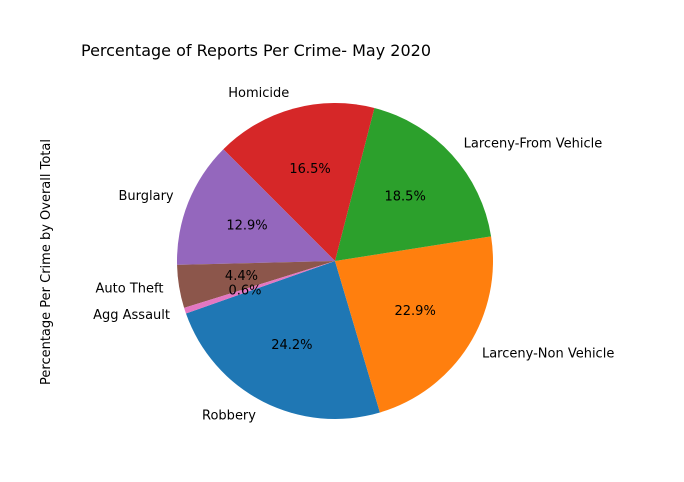 The image size is (684, 482). Describe the element at coordinates (131, 315) in the screenshot. I see `slice-label-agg-assault: Agg Assault` at that location.